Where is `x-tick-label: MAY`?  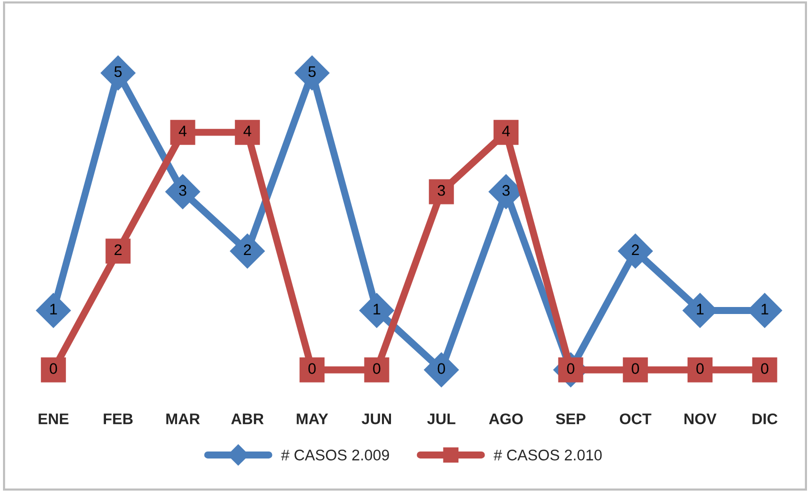
x-tick-label: MAY is located at coordinates (312, 419).